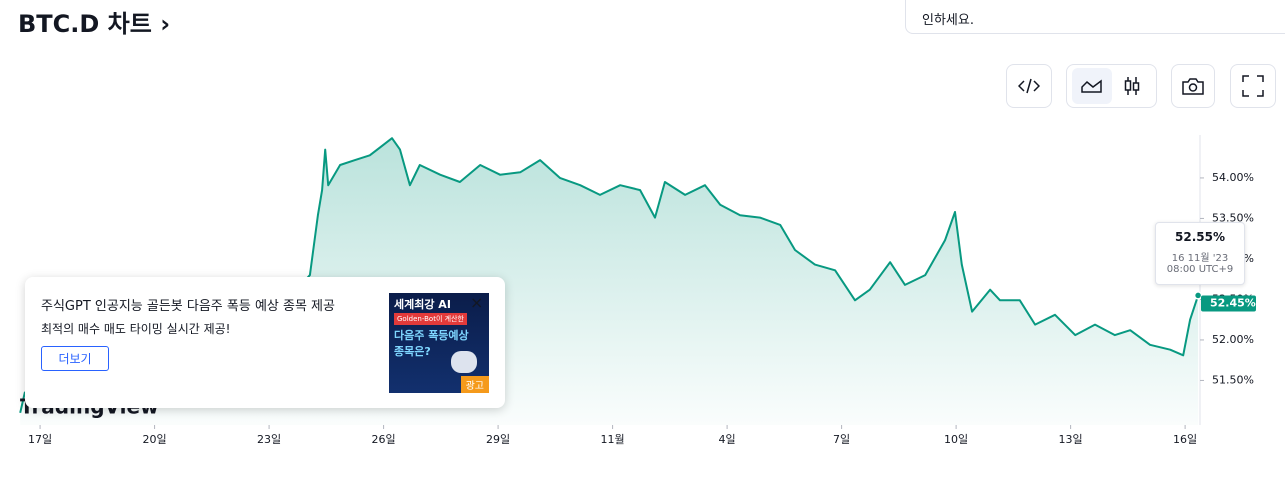  Describe the element at coordinates (1200, 269) in the screenshot. I see `tooltip-time: 08:00 UTC+9` at that location.